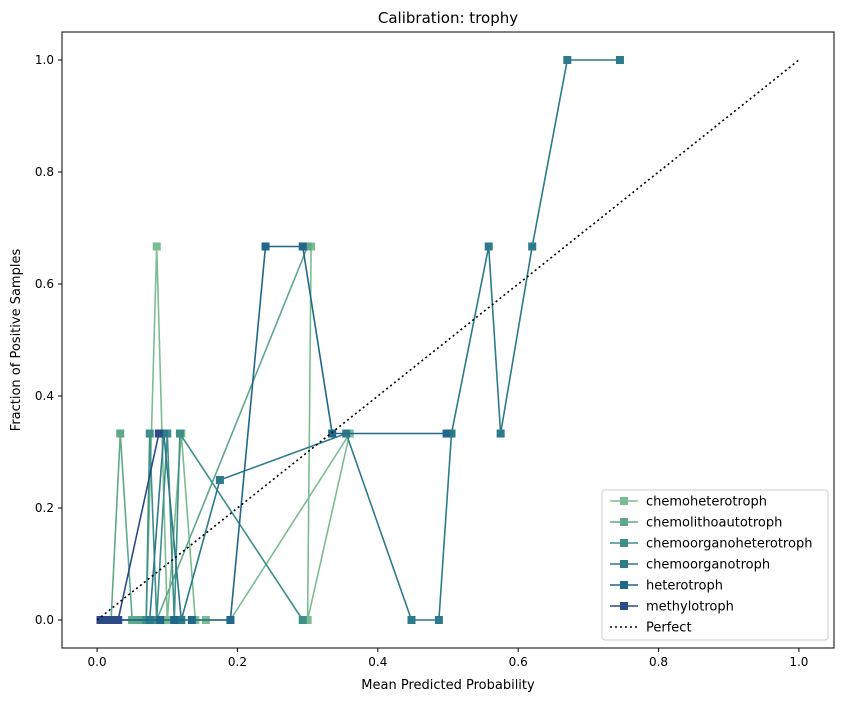  Describe the element at coordinates (448, 685) in the screenshot. I see `x-axis-label: Mean Predicted Probability` at that location.